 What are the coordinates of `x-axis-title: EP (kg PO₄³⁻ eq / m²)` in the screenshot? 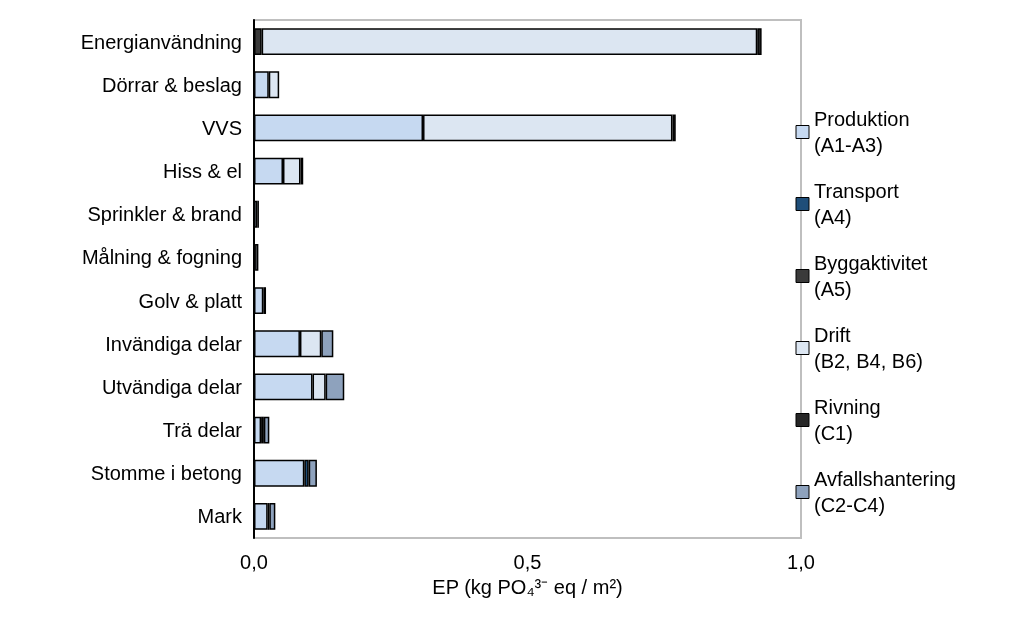 It's located at (527, 586).